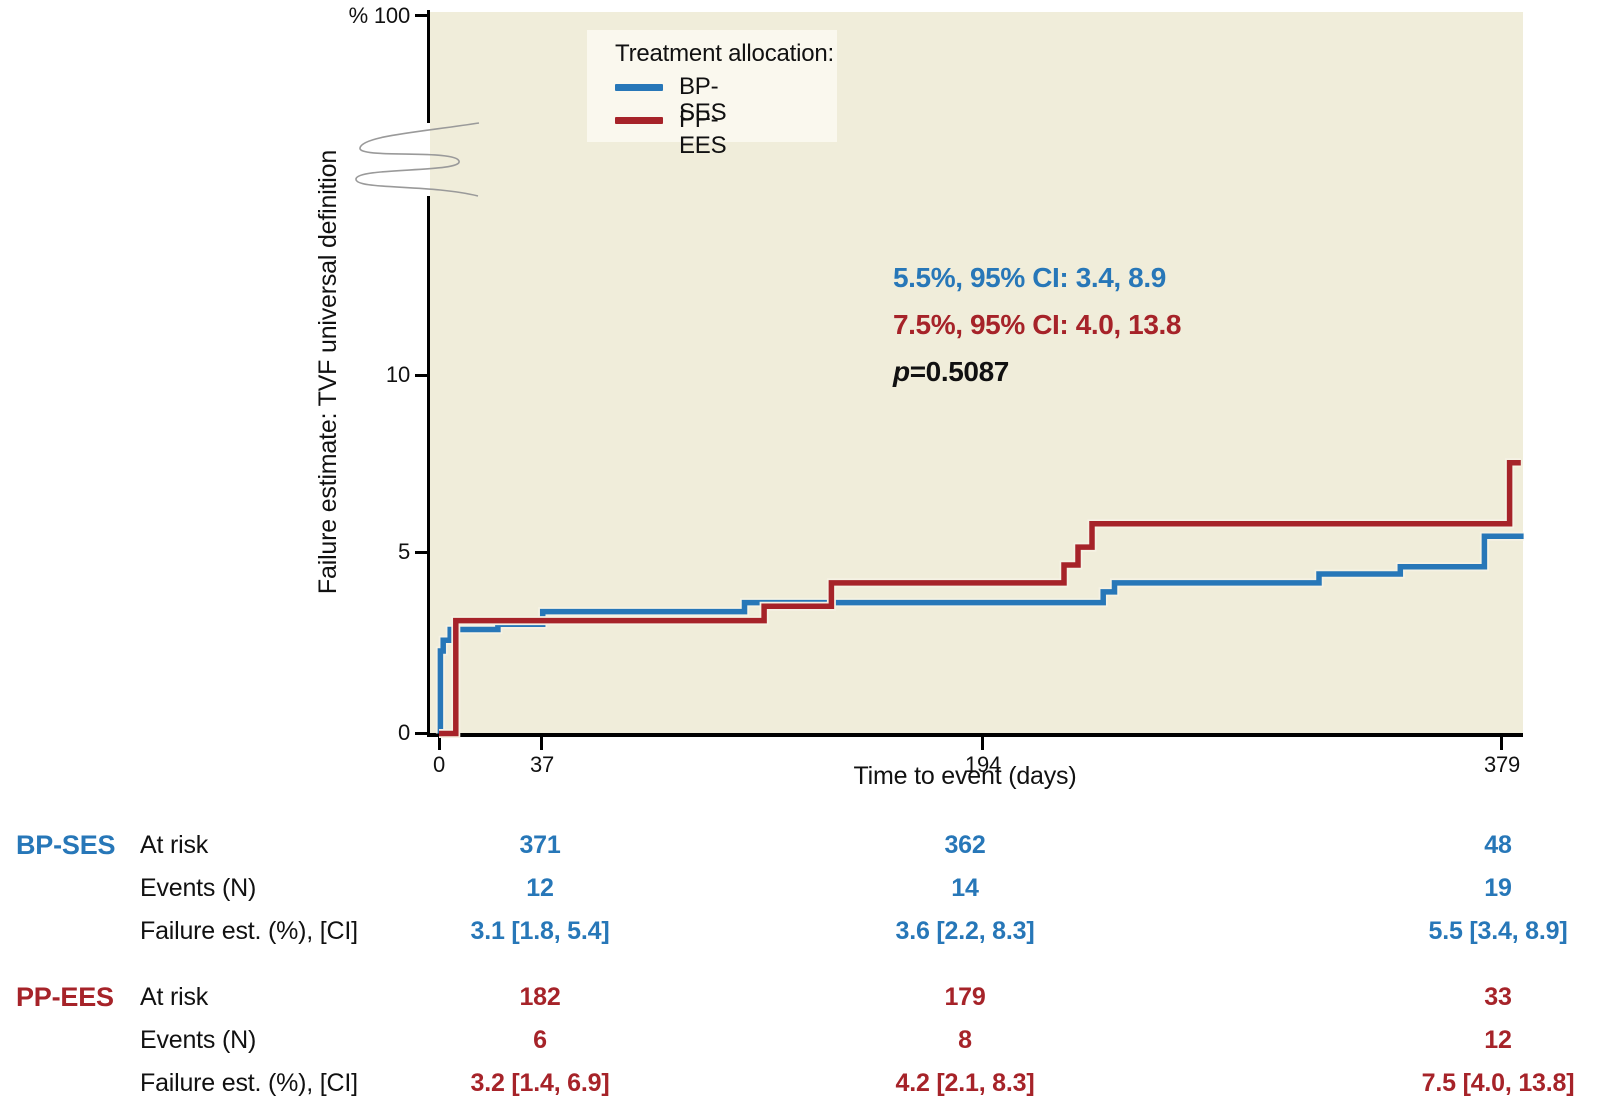 The width and height of the screenshot is (1606, 1104). Describe the element at coordinates (540, 845) in the screenshot. I see `table-cell: 371` at that location.